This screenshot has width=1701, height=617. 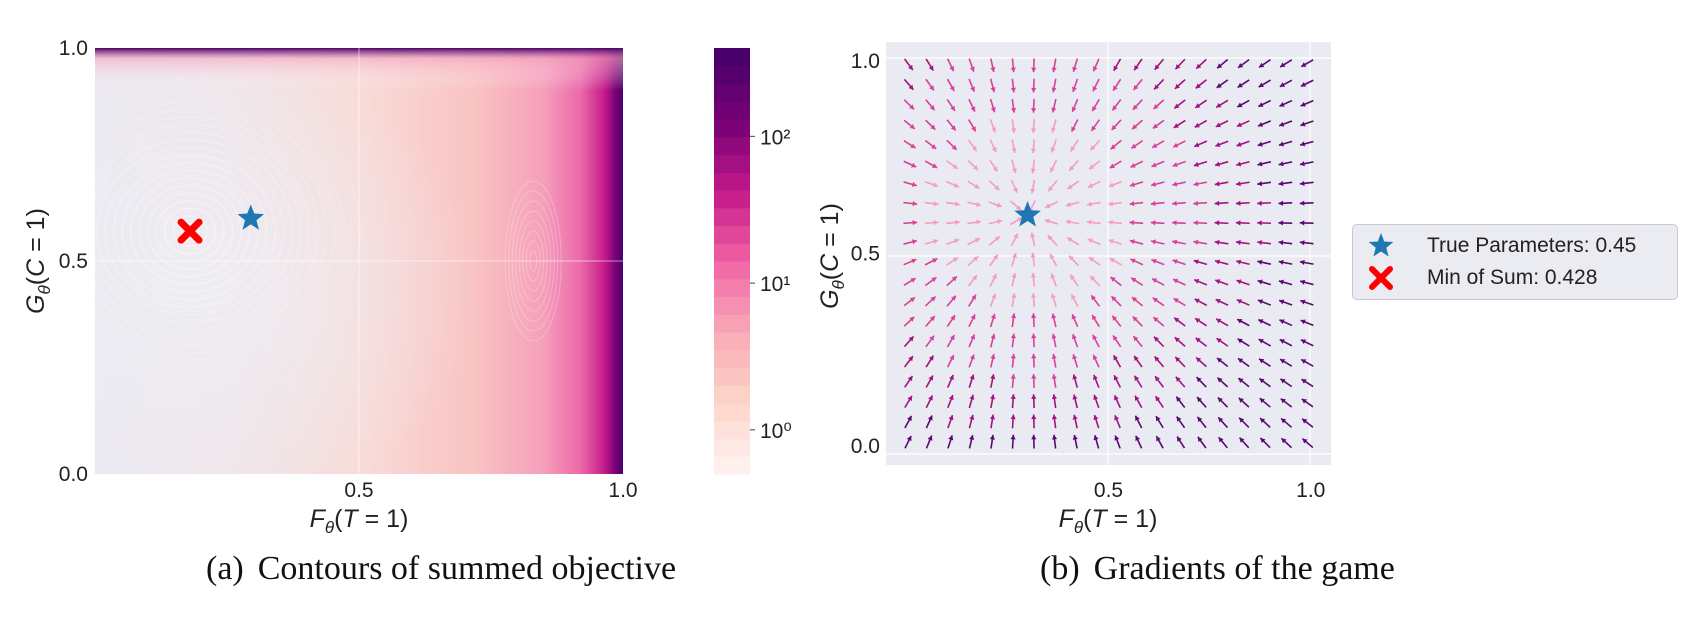 I want to click on ytick-label: 1.0, so click(x=73, y=48).